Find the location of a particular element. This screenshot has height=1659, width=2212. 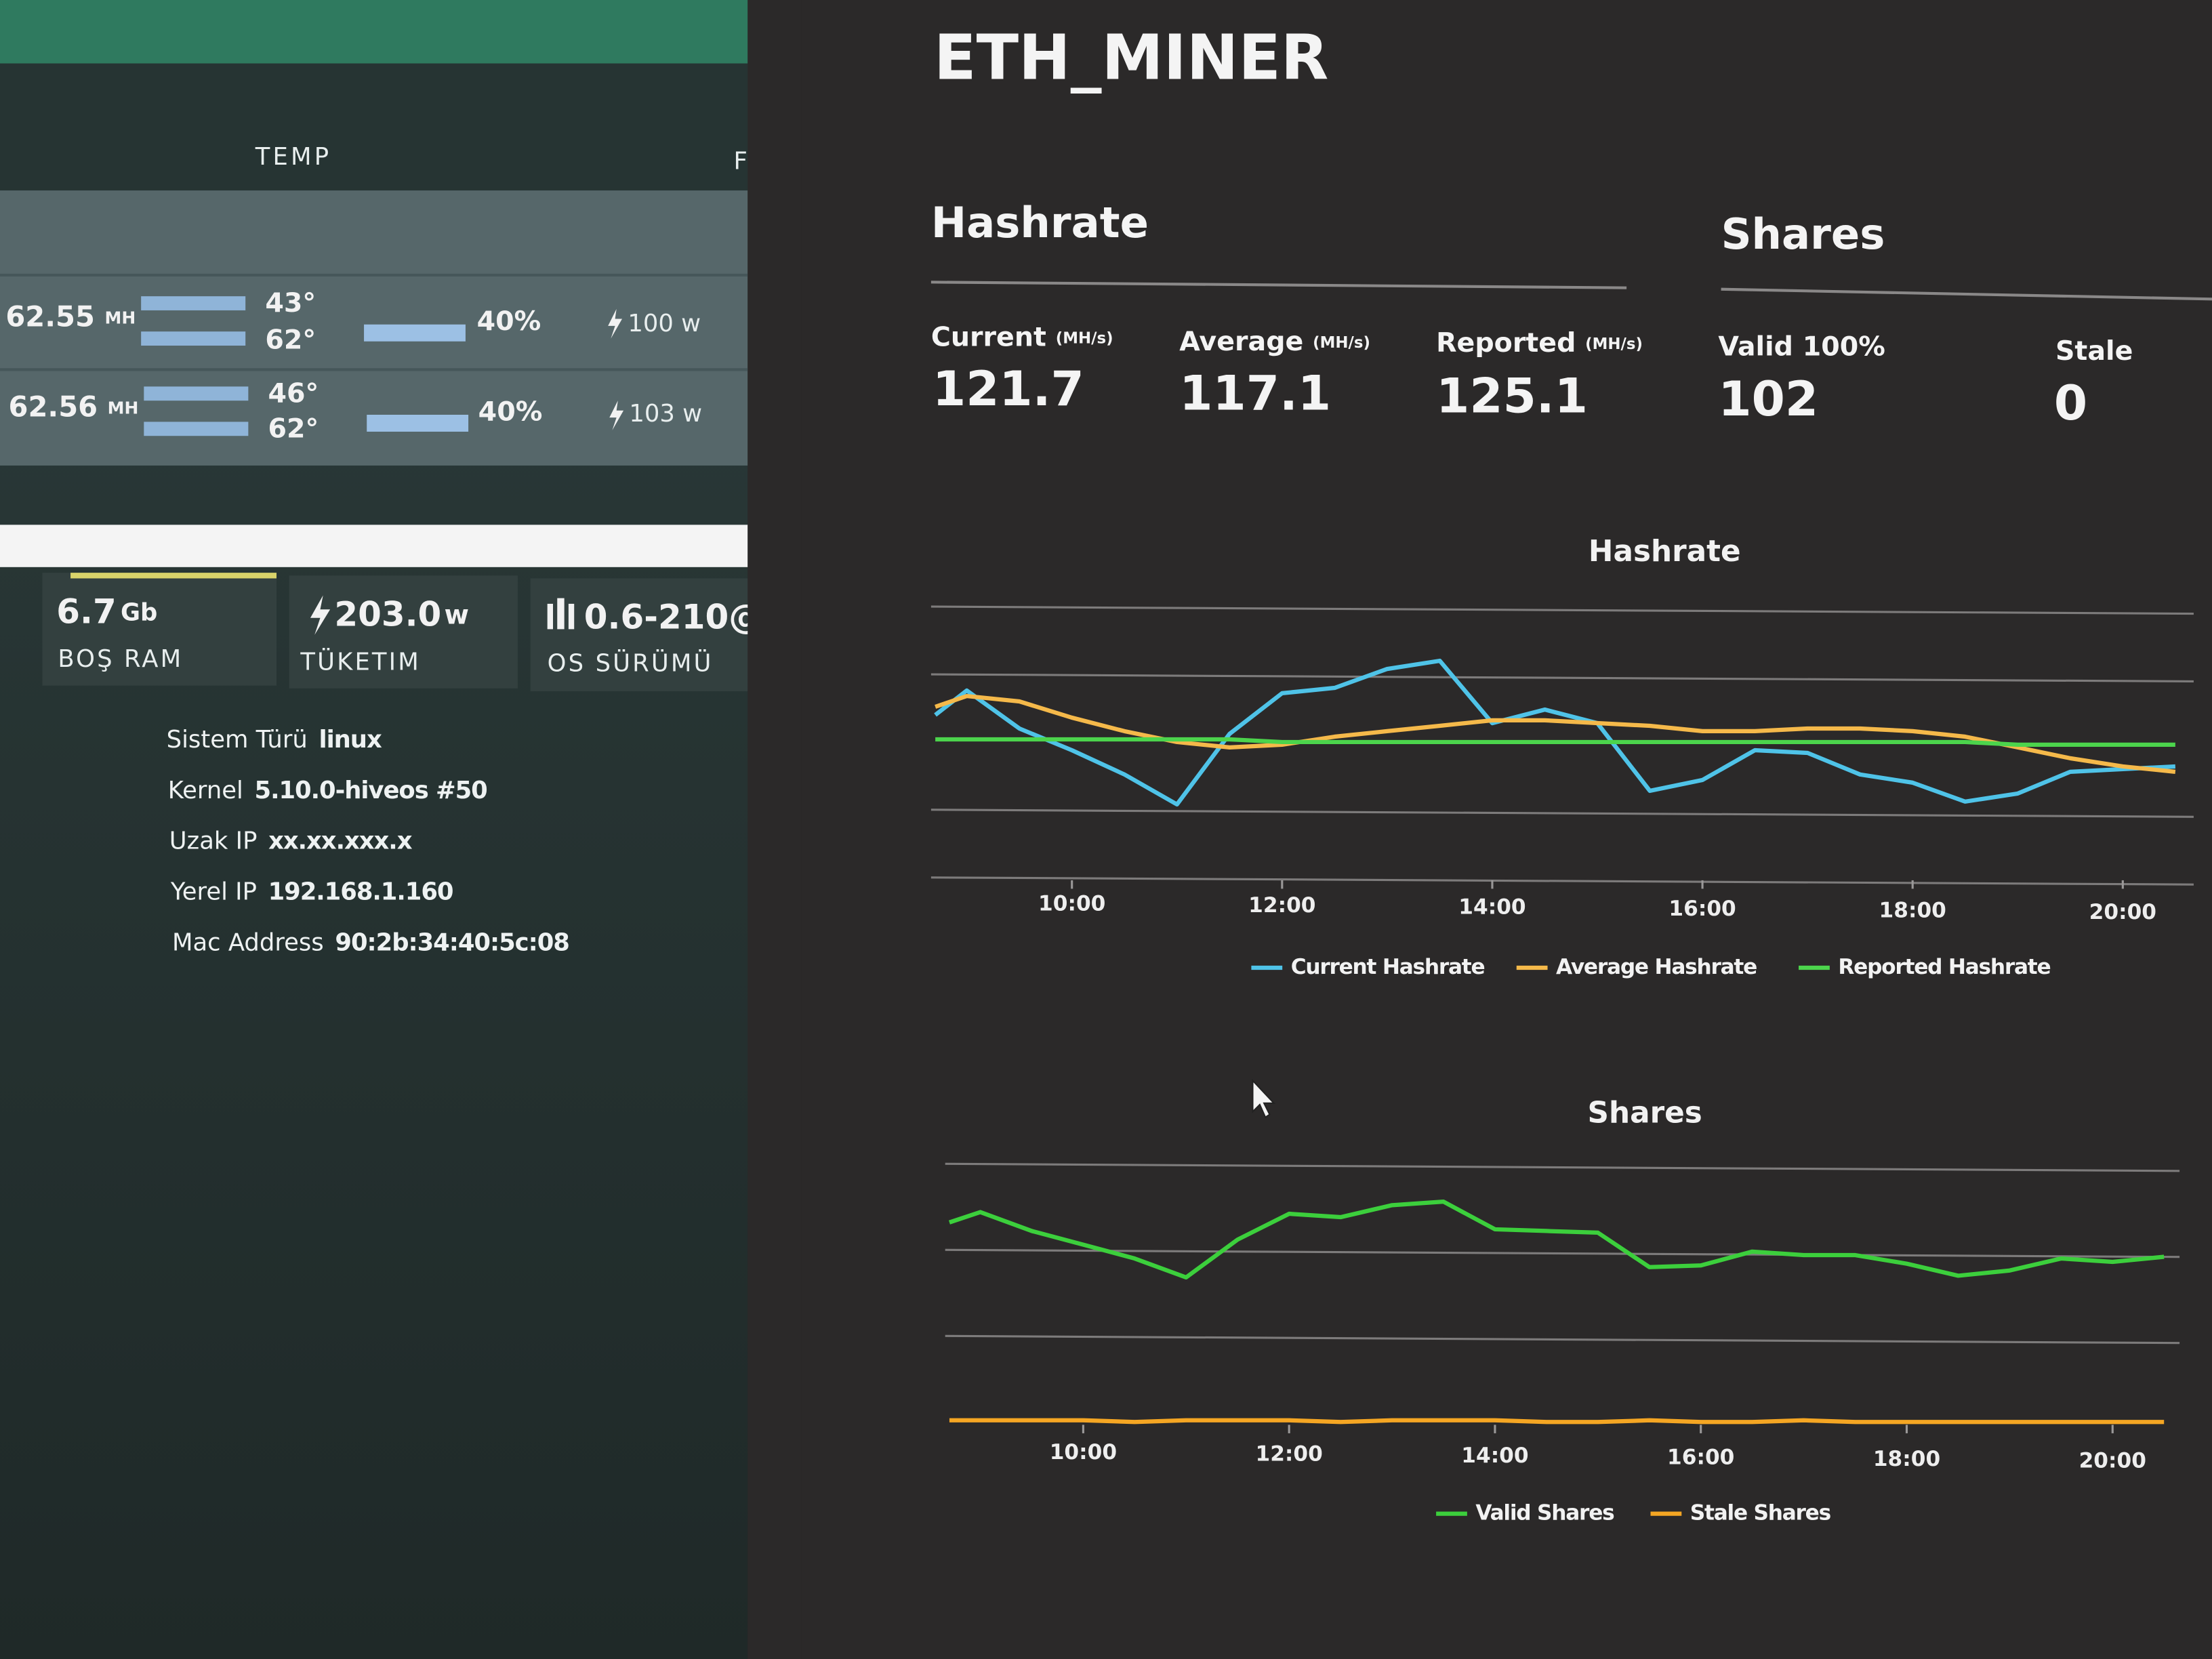

os-icon is located at coordinates (561, 614).